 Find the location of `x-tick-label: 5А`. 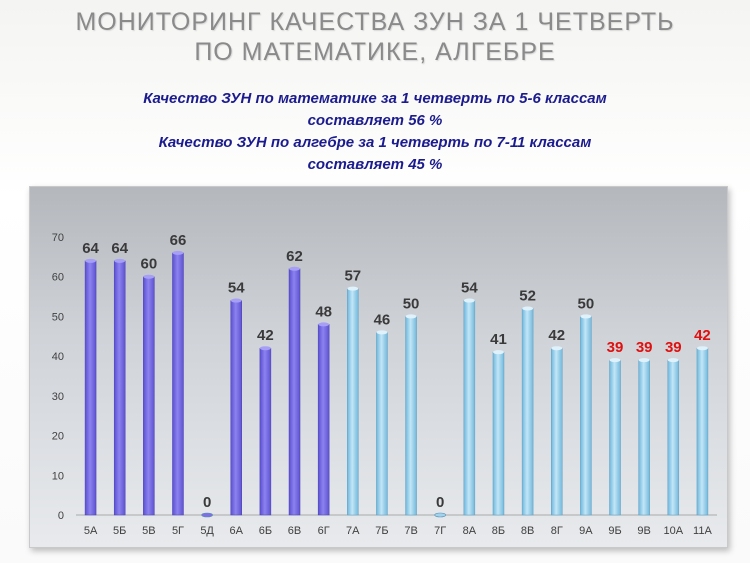

x-tick-label: 5А is located at coordinates (91, 531).